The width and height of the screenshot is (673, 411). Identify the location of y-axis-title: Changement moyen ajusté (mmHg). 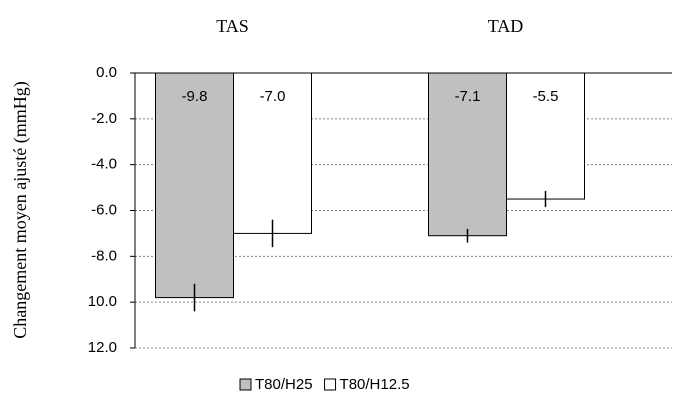
(20, 209).